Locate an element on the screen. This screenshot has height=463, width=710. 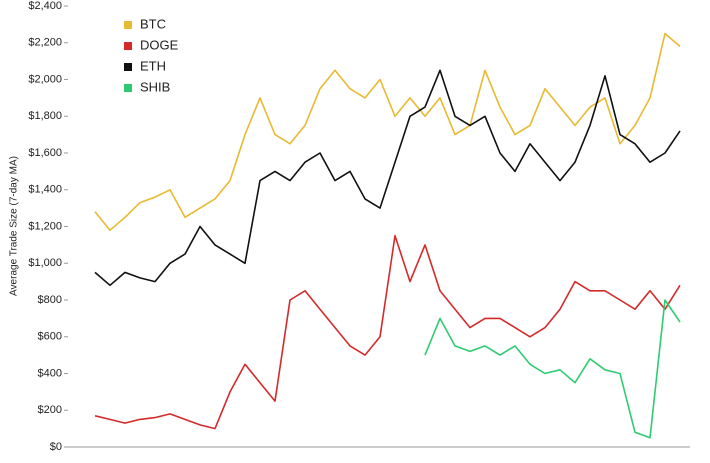
y-tick-label: $1,800 is located at coordinates (45, 116).